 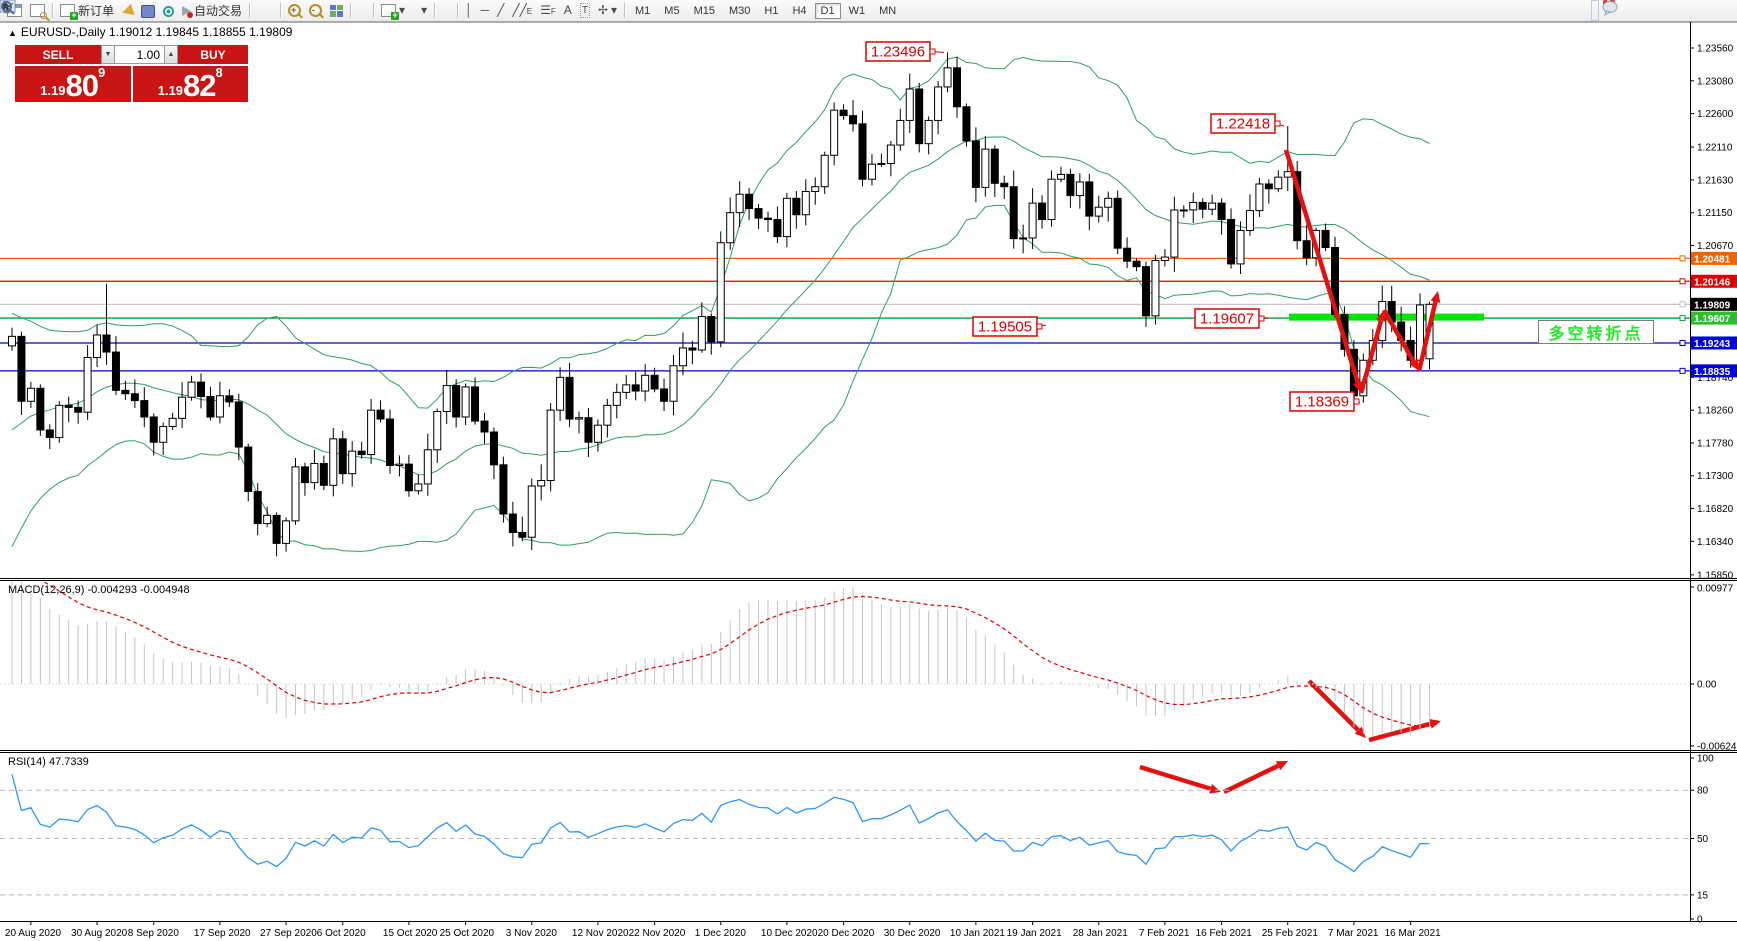 I want to click on buy-price-big: 82, so click(x=199, y=85).